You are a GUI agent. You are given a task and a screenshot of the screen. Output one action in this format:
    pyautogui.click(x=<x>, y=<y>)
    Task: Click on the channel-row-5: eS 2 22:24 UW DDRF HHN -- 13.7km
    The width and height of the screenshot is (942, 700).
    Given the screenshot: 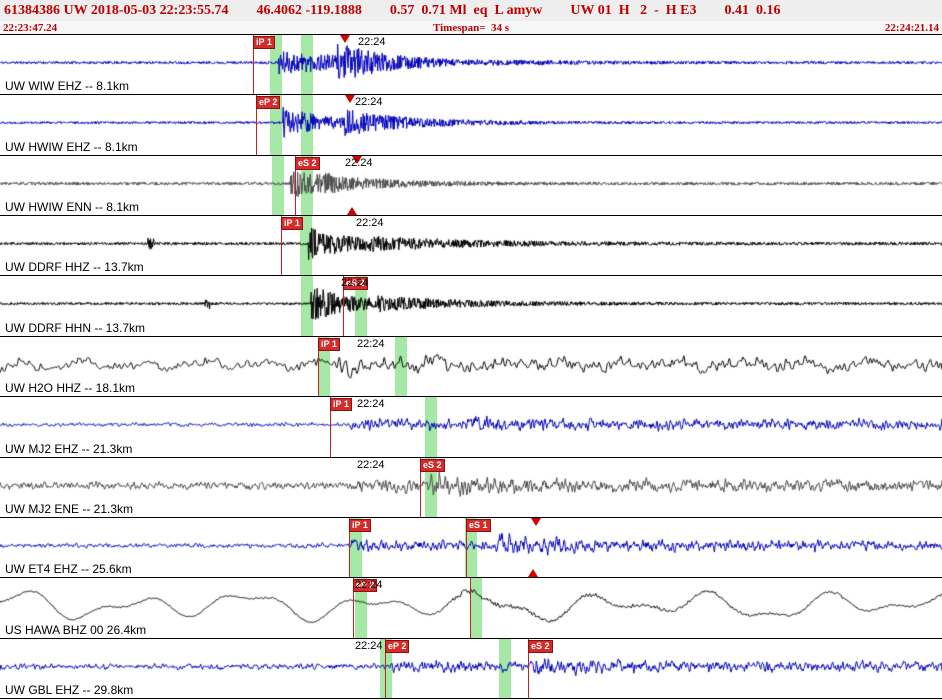 What is the action you would take?
    pyautogui.click(x=471, y=306)
    